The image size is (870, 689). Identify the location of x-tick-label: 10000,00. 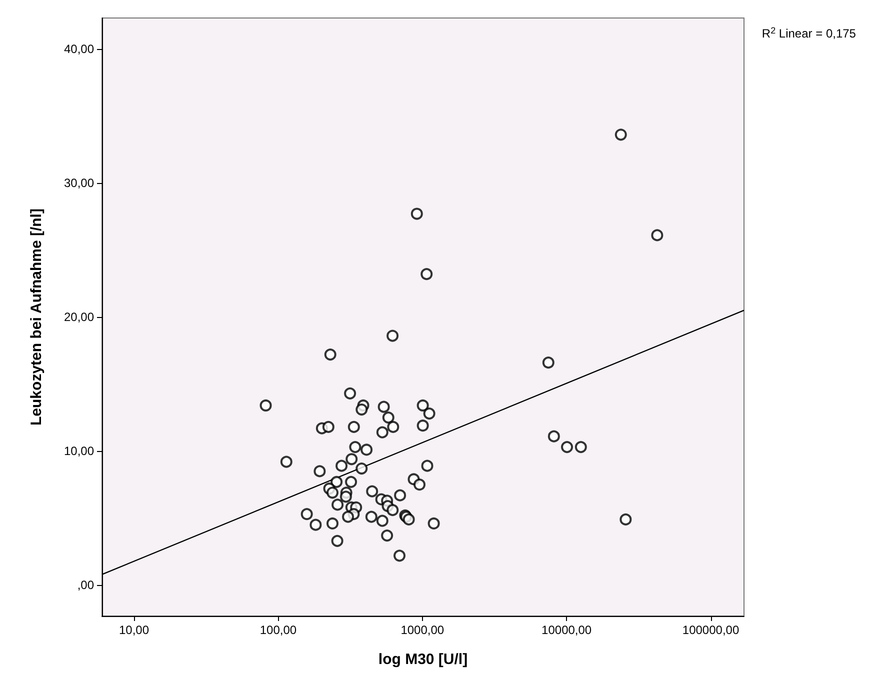
(567, 630).